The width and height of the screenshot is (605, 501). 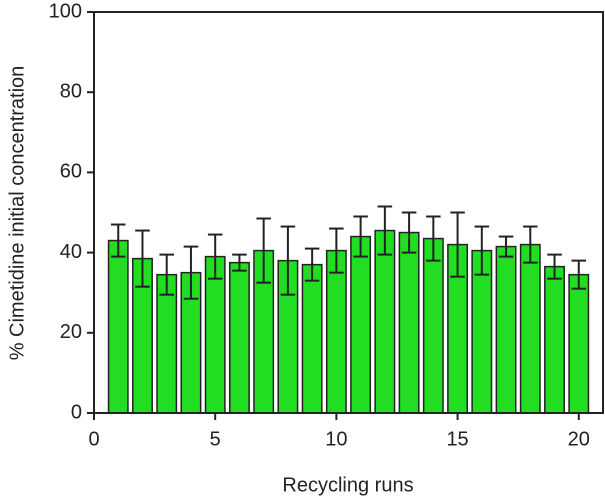 What do you see at coordinates (65, 11) in the screenshot?
I see `y-tick-label: 100` at bounding box center [65, 11].